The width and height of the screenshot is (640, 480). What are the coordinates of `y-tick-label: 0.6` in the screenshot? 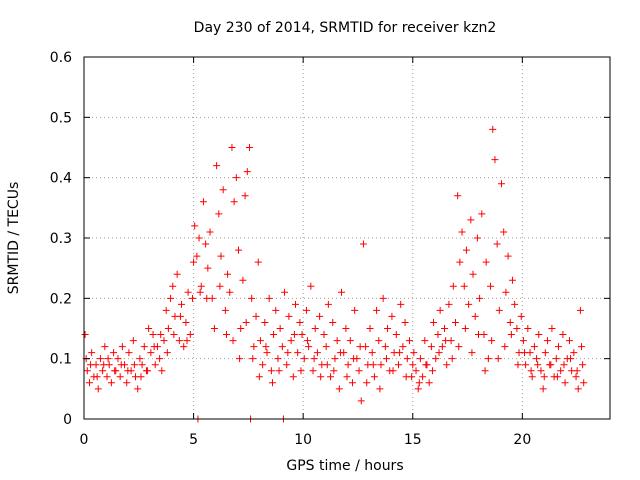 It's located at (61, 58).